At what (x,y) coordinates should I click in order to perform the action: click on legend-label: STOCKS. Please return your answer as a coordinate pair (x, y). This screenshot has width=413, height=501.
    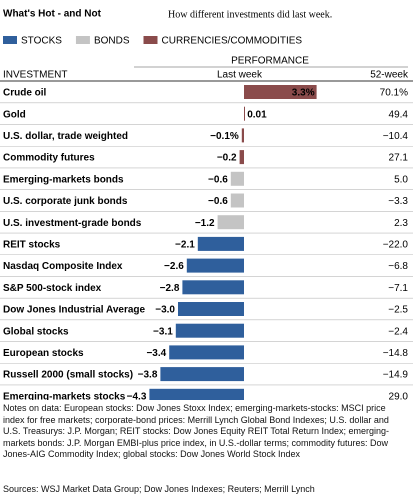
    Looking at the image, I should click on (41, 41).